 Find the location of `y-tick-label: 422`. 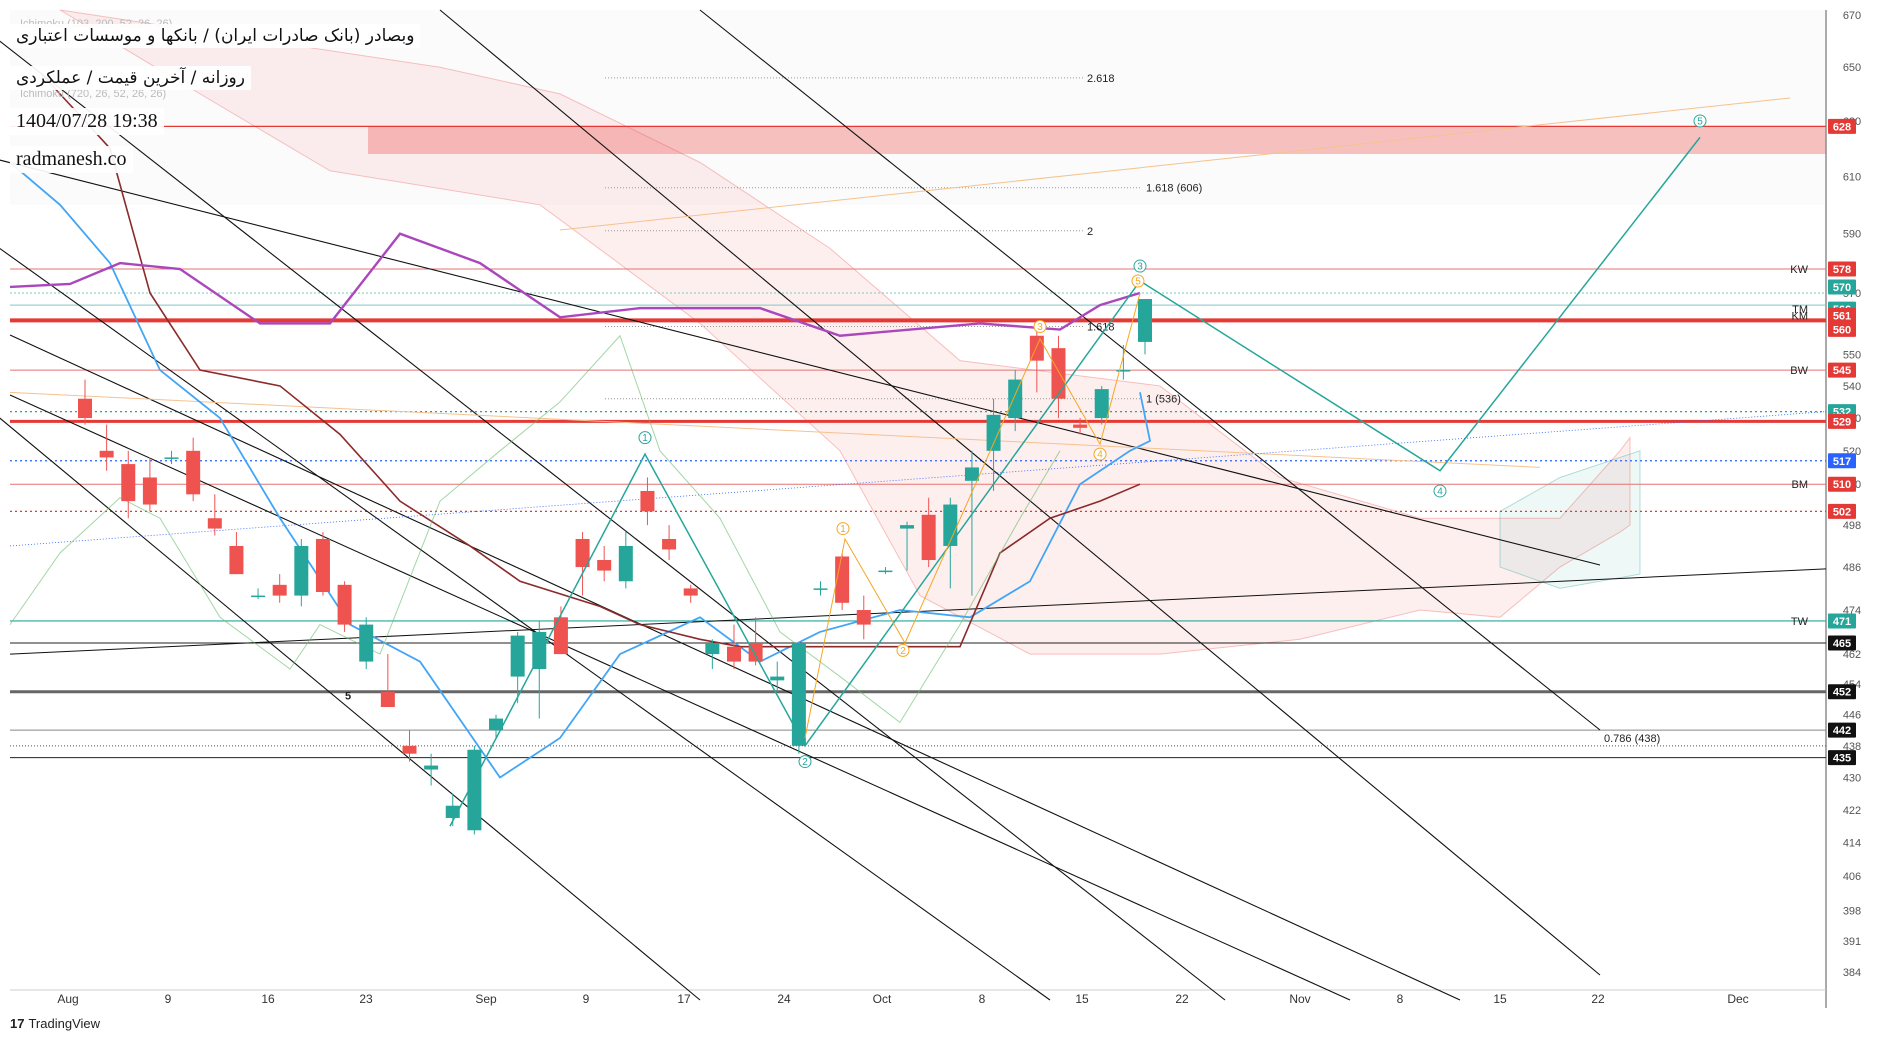

y-tick-label: 422 is located at coordinates (1852, 811).